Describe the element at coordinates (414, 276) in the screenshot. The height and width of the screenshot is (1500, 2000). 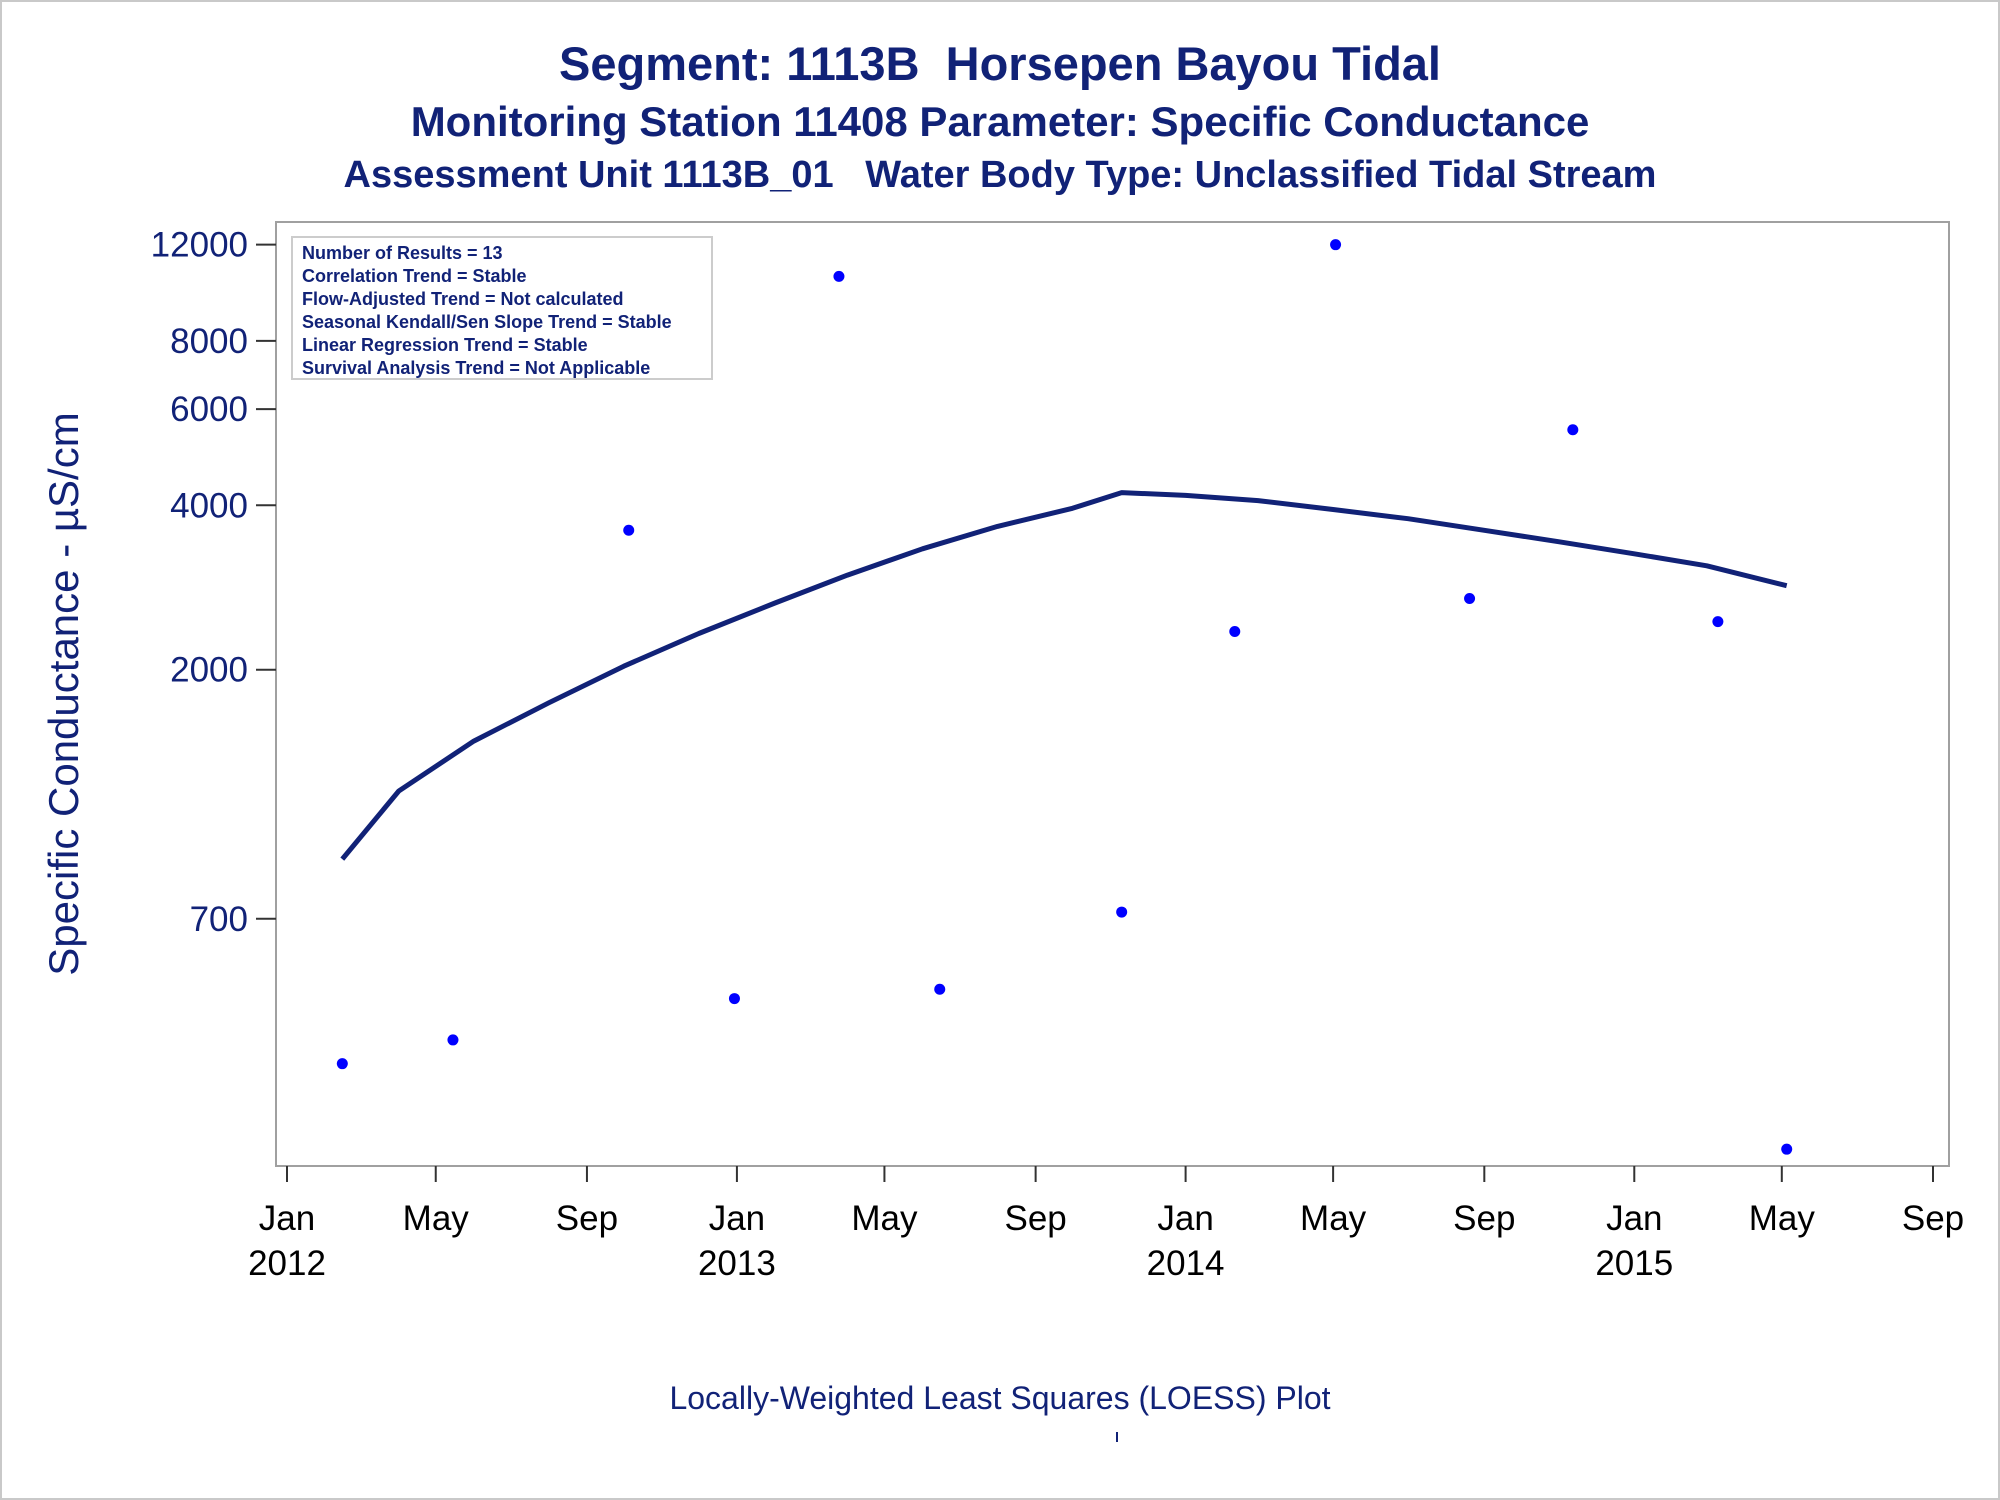
I see `stats-legend-entry: Correlation Trend = Stable` at that location.